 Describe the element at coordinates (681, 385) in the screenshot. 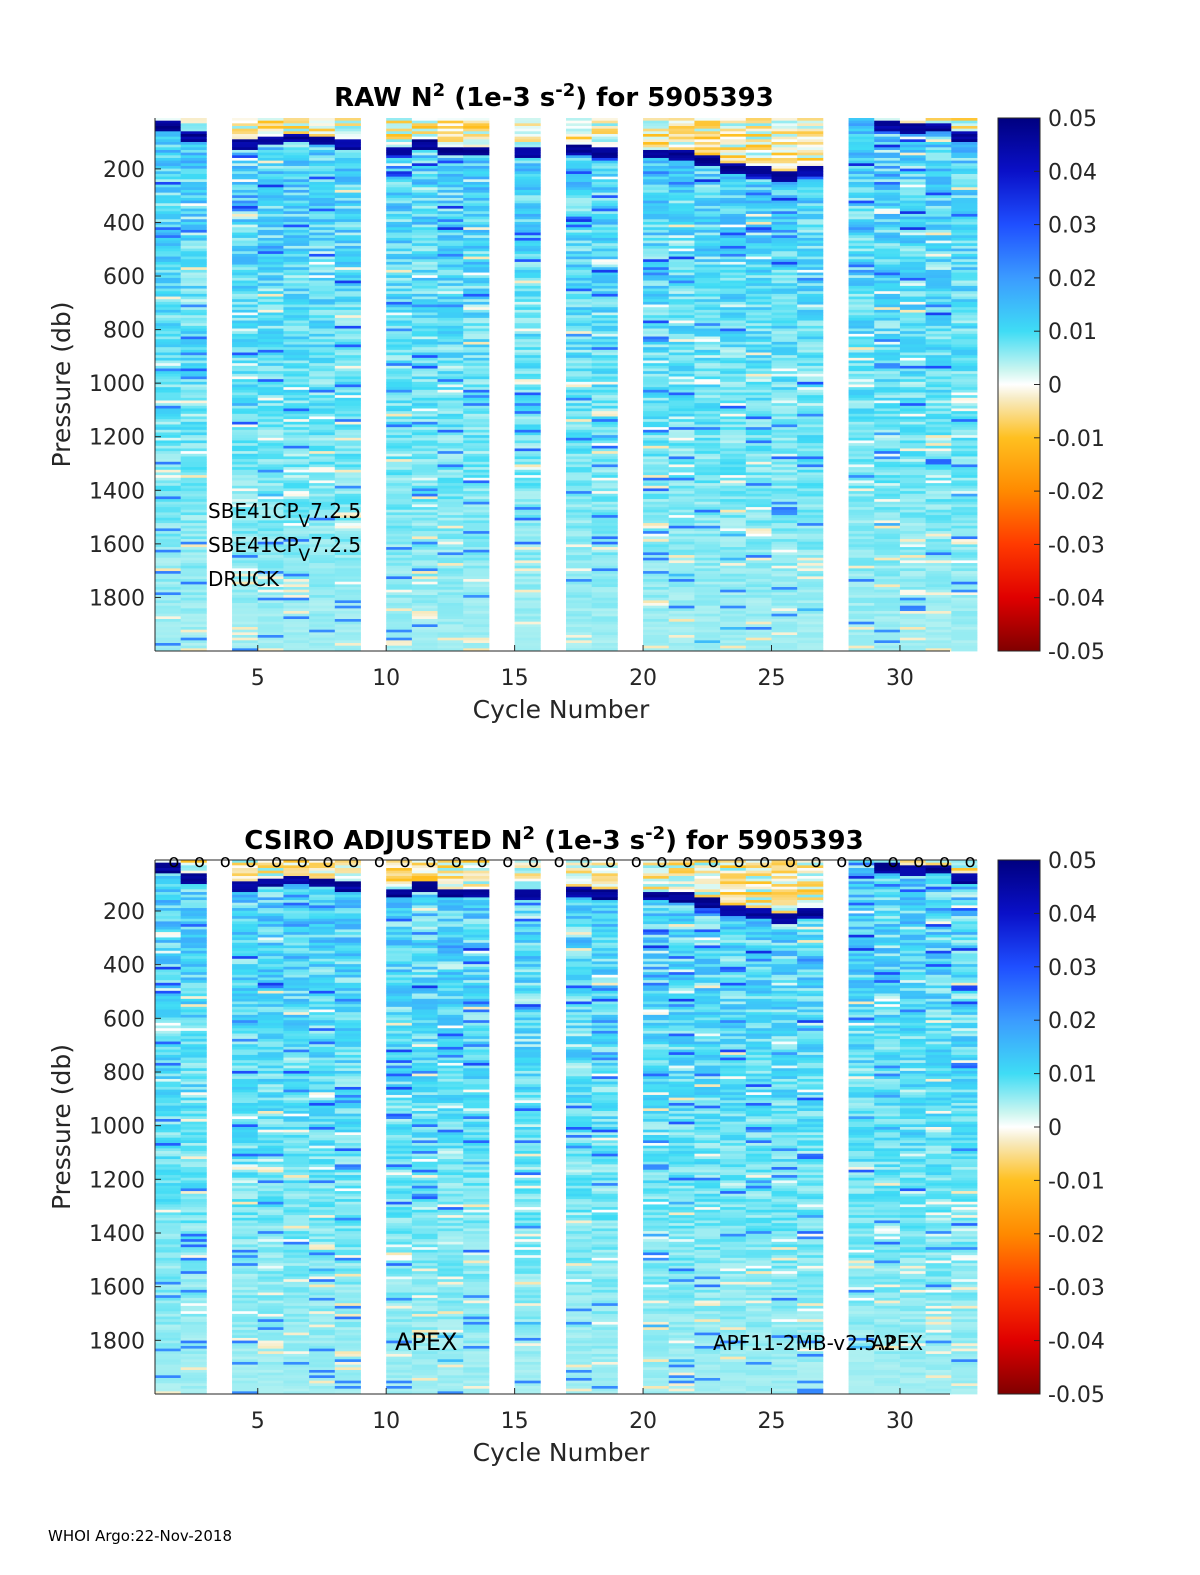

I see `heatmap-column` at that location.